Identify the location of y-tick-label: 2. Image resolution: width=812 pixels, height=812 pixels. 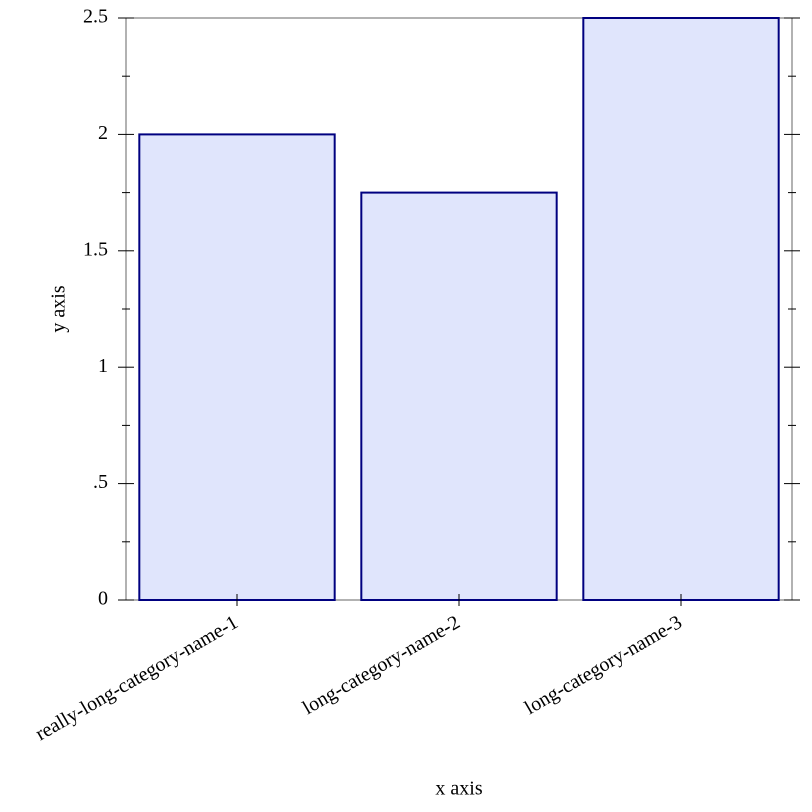
(103, 133).